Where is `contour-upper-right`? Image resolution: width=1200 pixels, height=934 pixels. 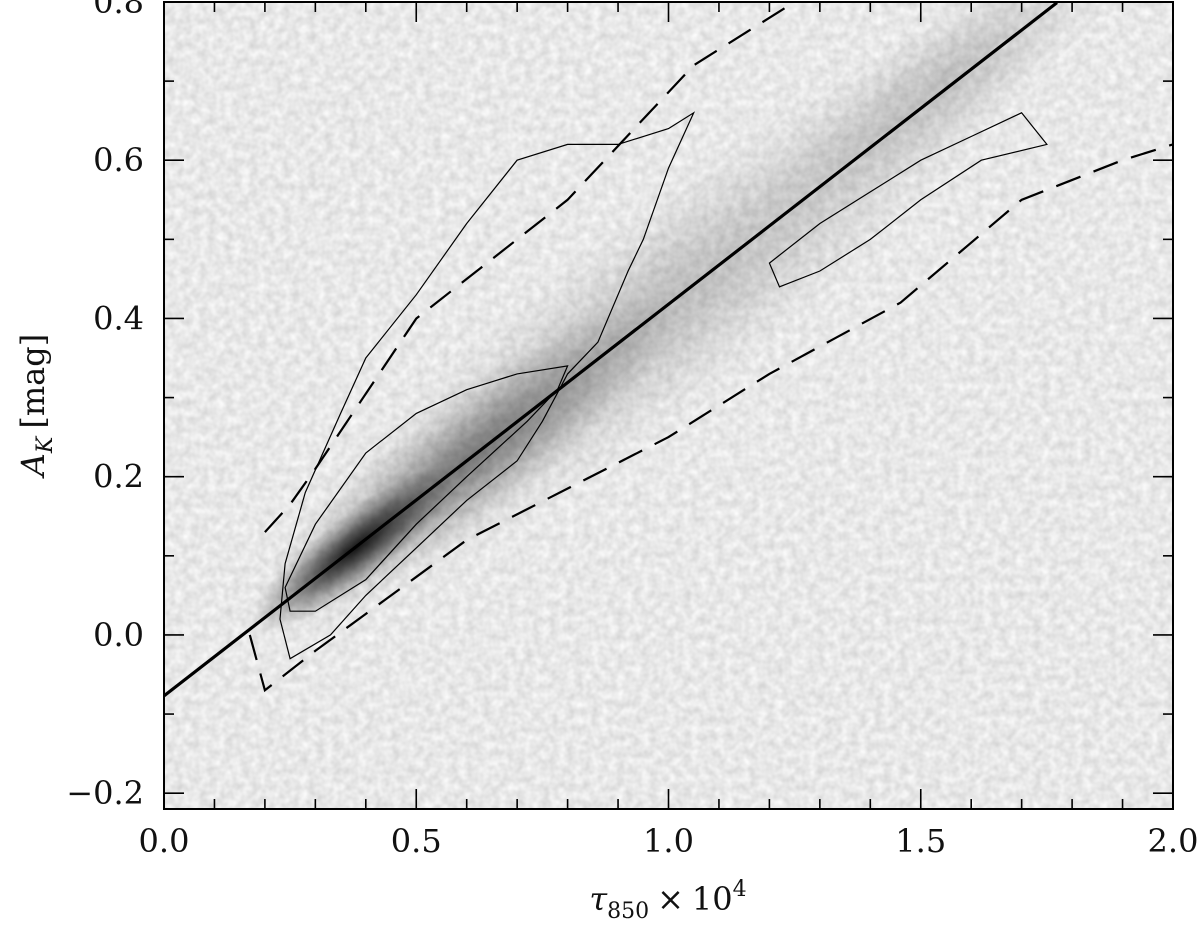 contour-upper-right is located at coordinates (908, 200).